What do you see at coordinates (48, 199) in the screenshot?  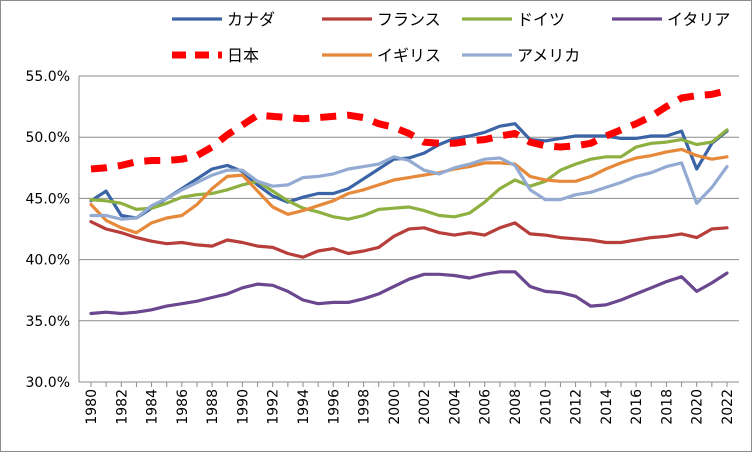 I see `y-tick-label: 45.0%` at bounding box center [48, 199].